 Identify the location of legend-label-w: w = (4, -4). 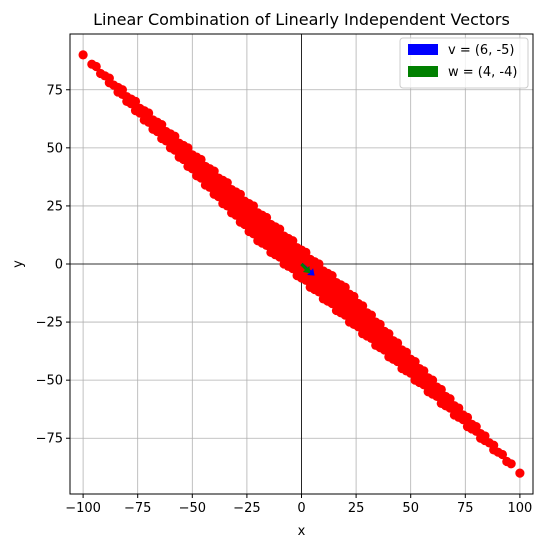
(482, 72).